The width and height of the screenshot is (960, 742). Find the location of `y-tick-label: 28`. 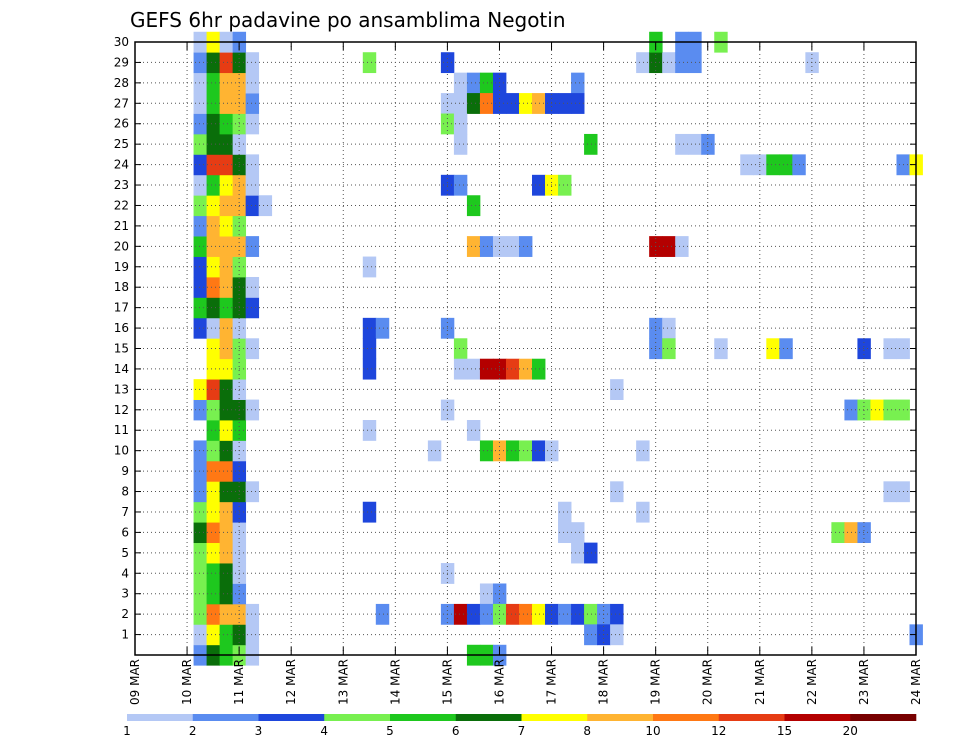

y-tick-label: 28 is located at coordinates (121, 83).